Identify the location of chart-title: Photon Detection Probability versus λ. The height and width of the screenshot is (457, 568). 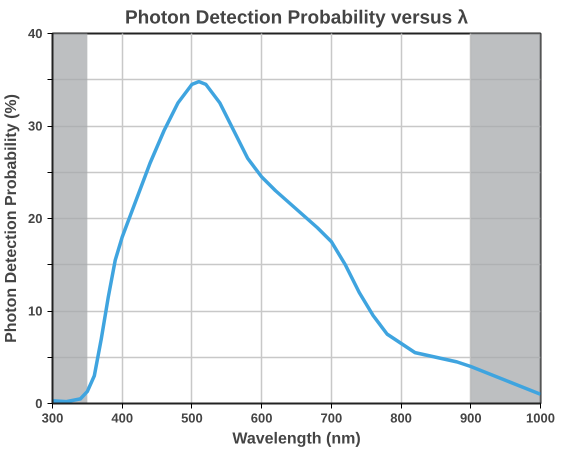
(296, 18).